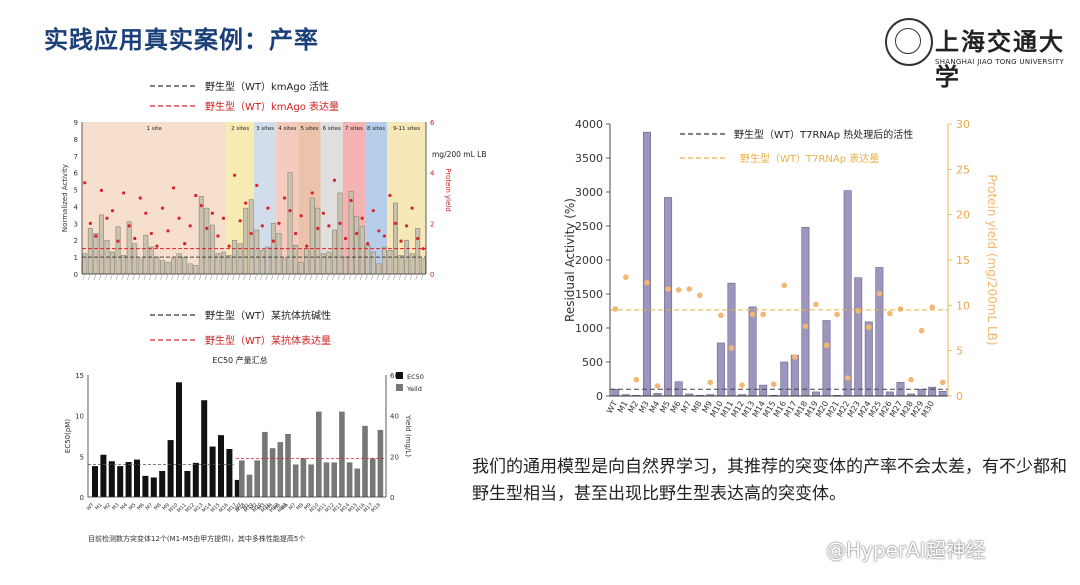  Describe the element at coordinates (79, 376) in the screenshot. I see `ec50-y-tick-left: 15` at that location.